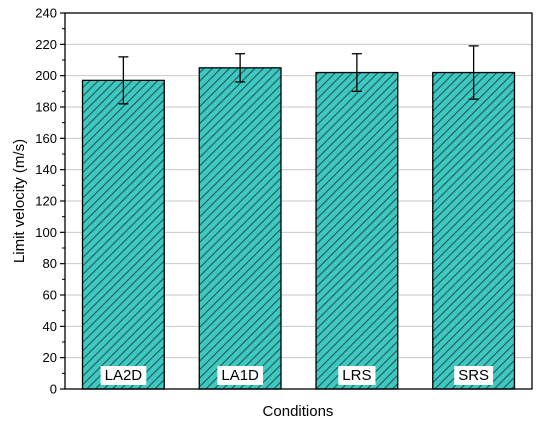  Describe the element at coordinates (46, 201) in the screenshot. I see `y-tick-label-120: 120` at that location.